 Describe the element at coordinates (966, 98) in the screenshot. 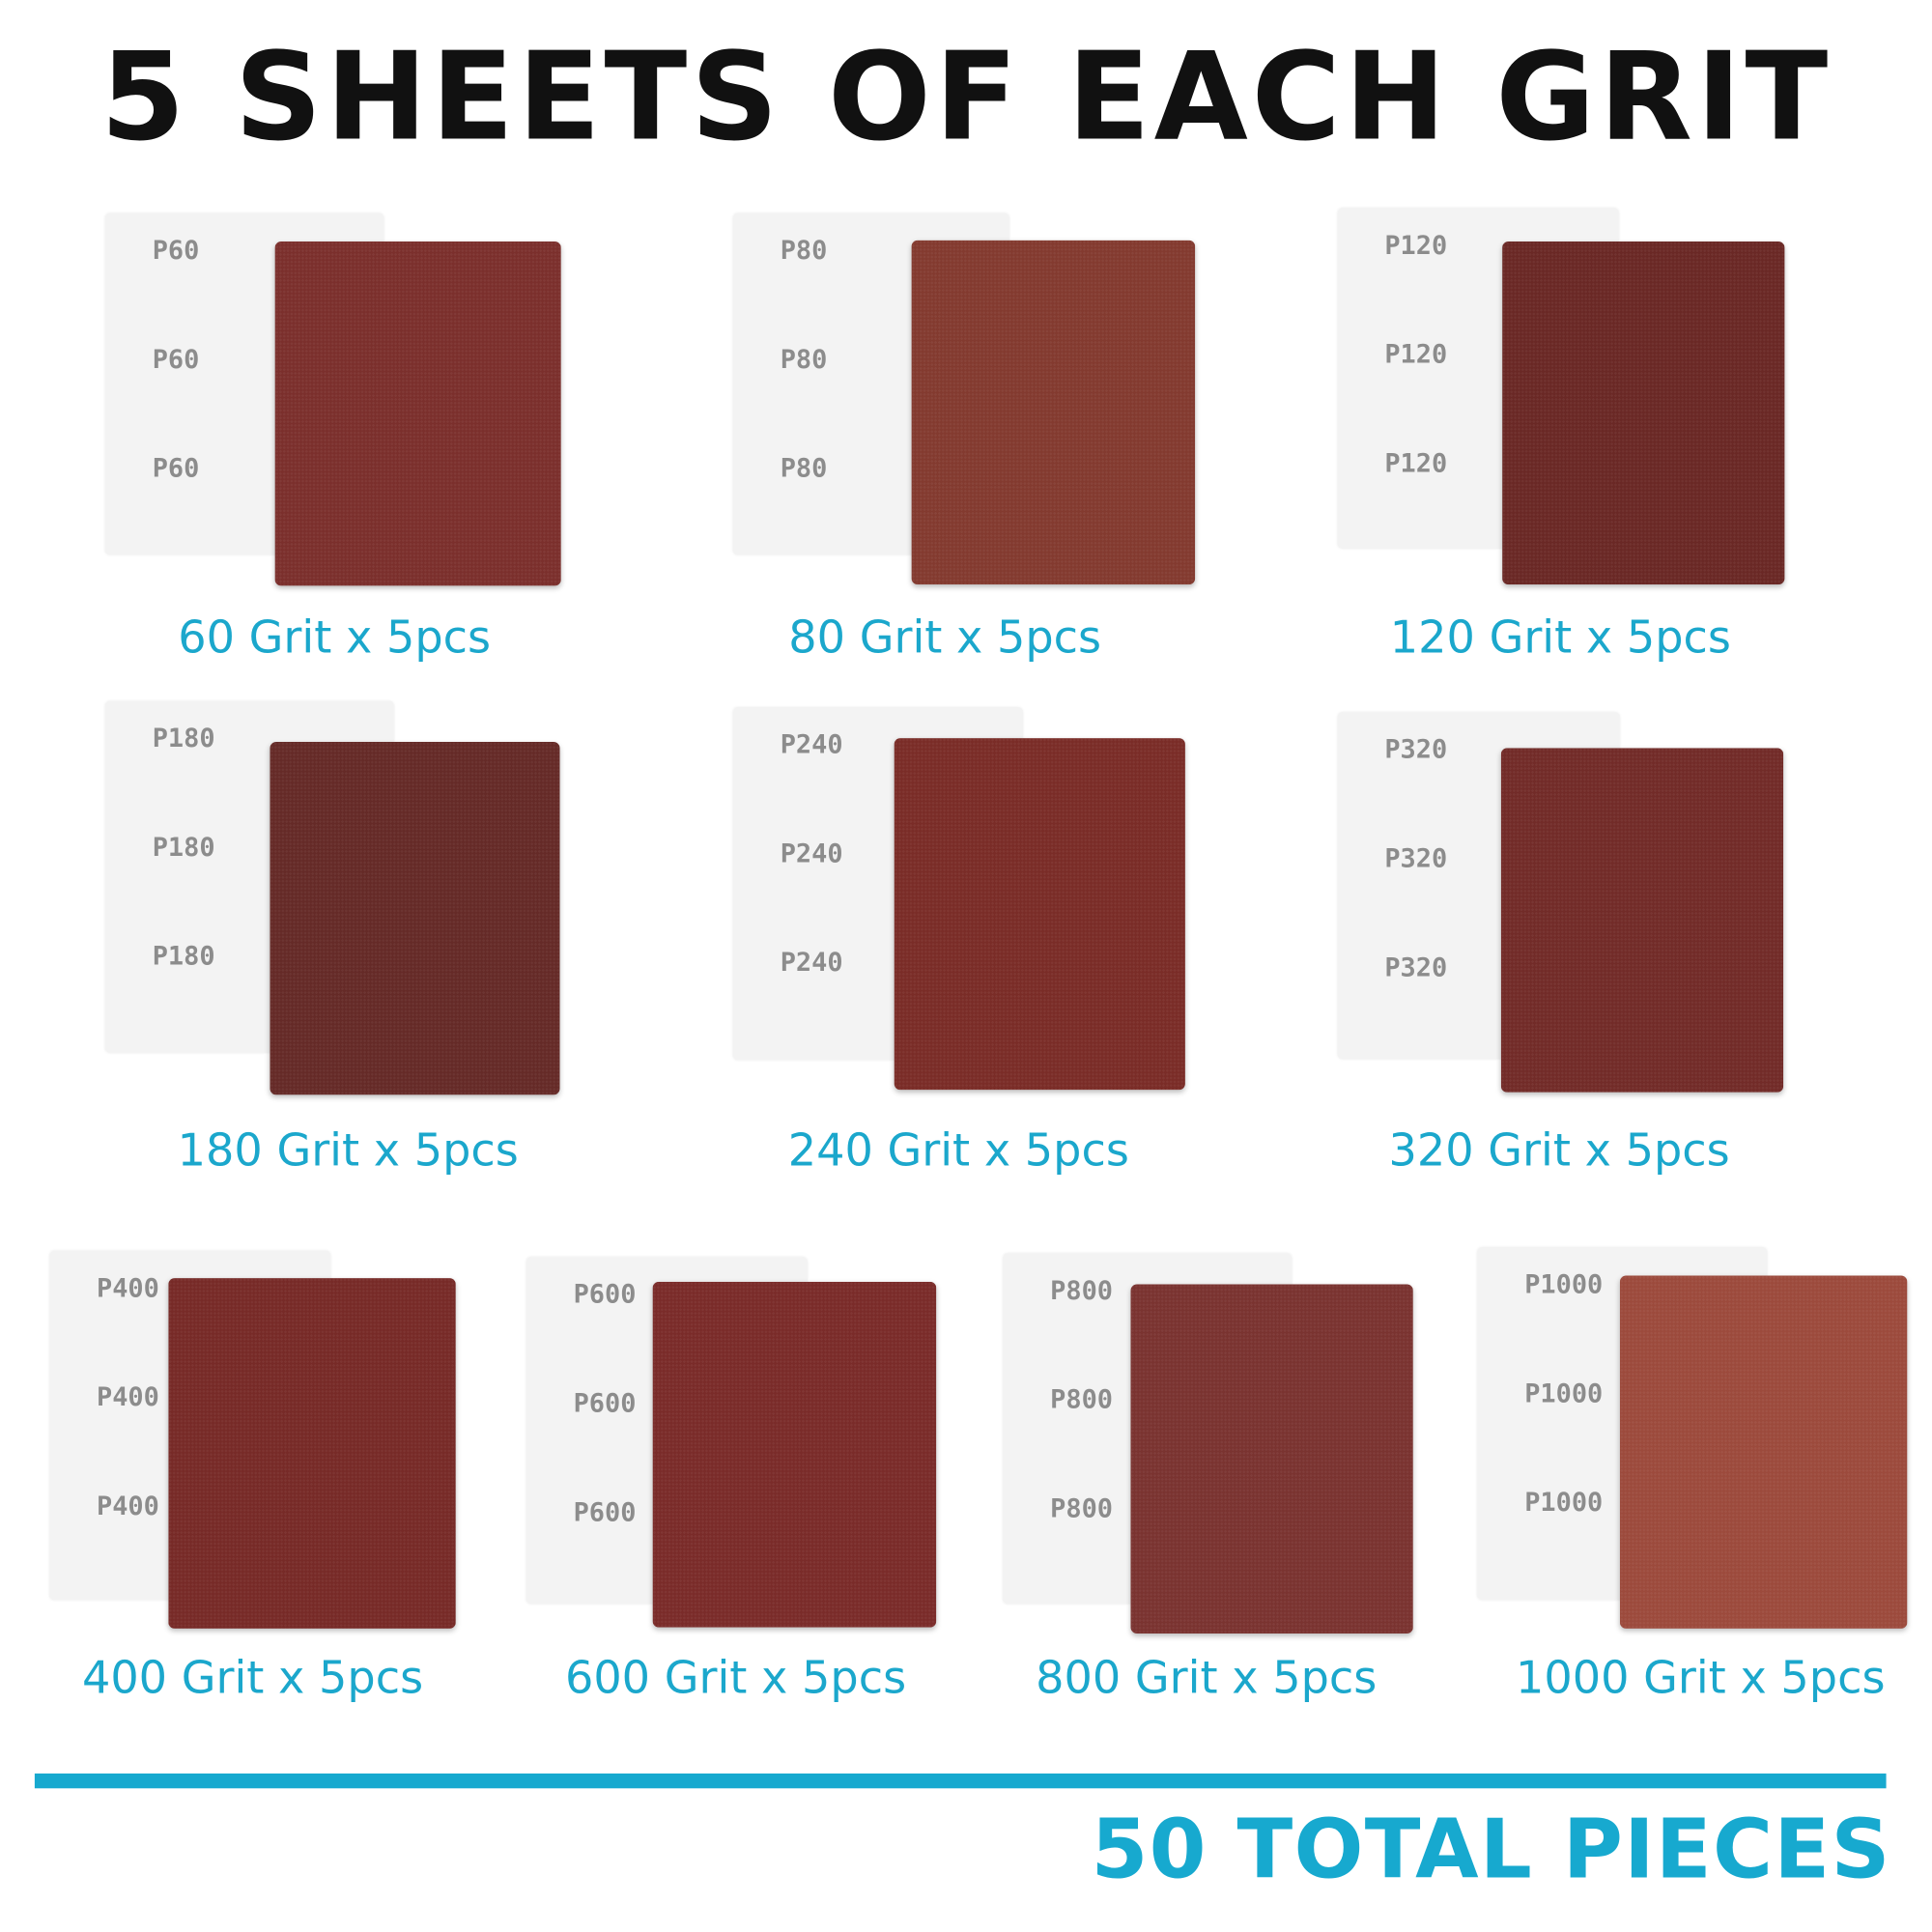

I see `page-title: 5 SHEETS OF EACH GRIT` at that location.